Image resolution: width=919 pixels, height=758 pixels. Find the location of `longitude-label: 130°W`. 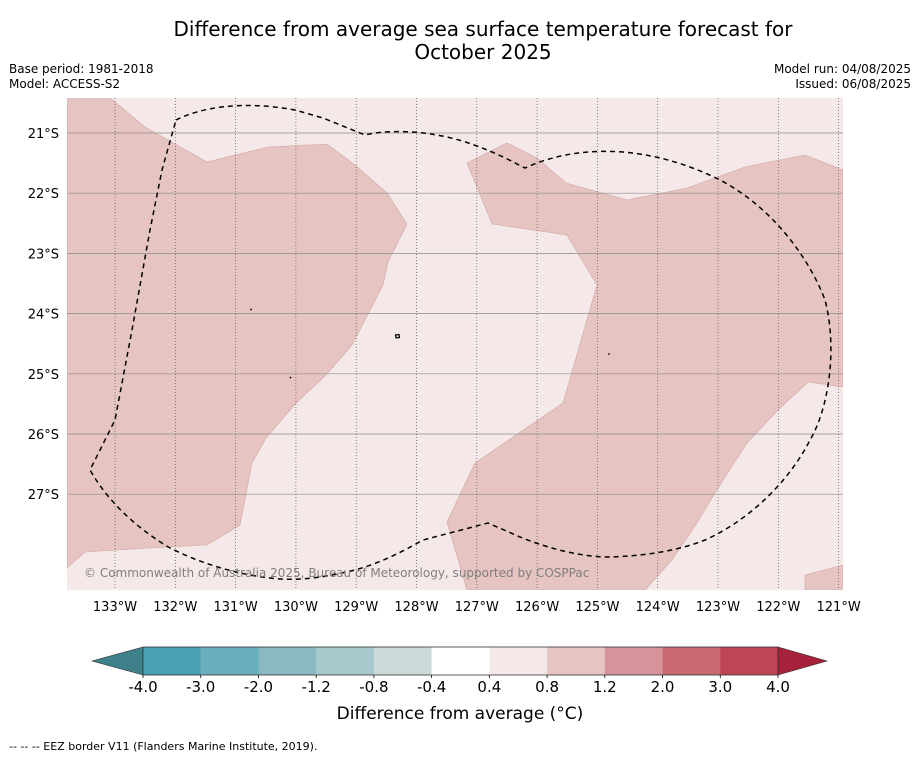

longitude-label: 130°W is located at coordinates (296, 607).